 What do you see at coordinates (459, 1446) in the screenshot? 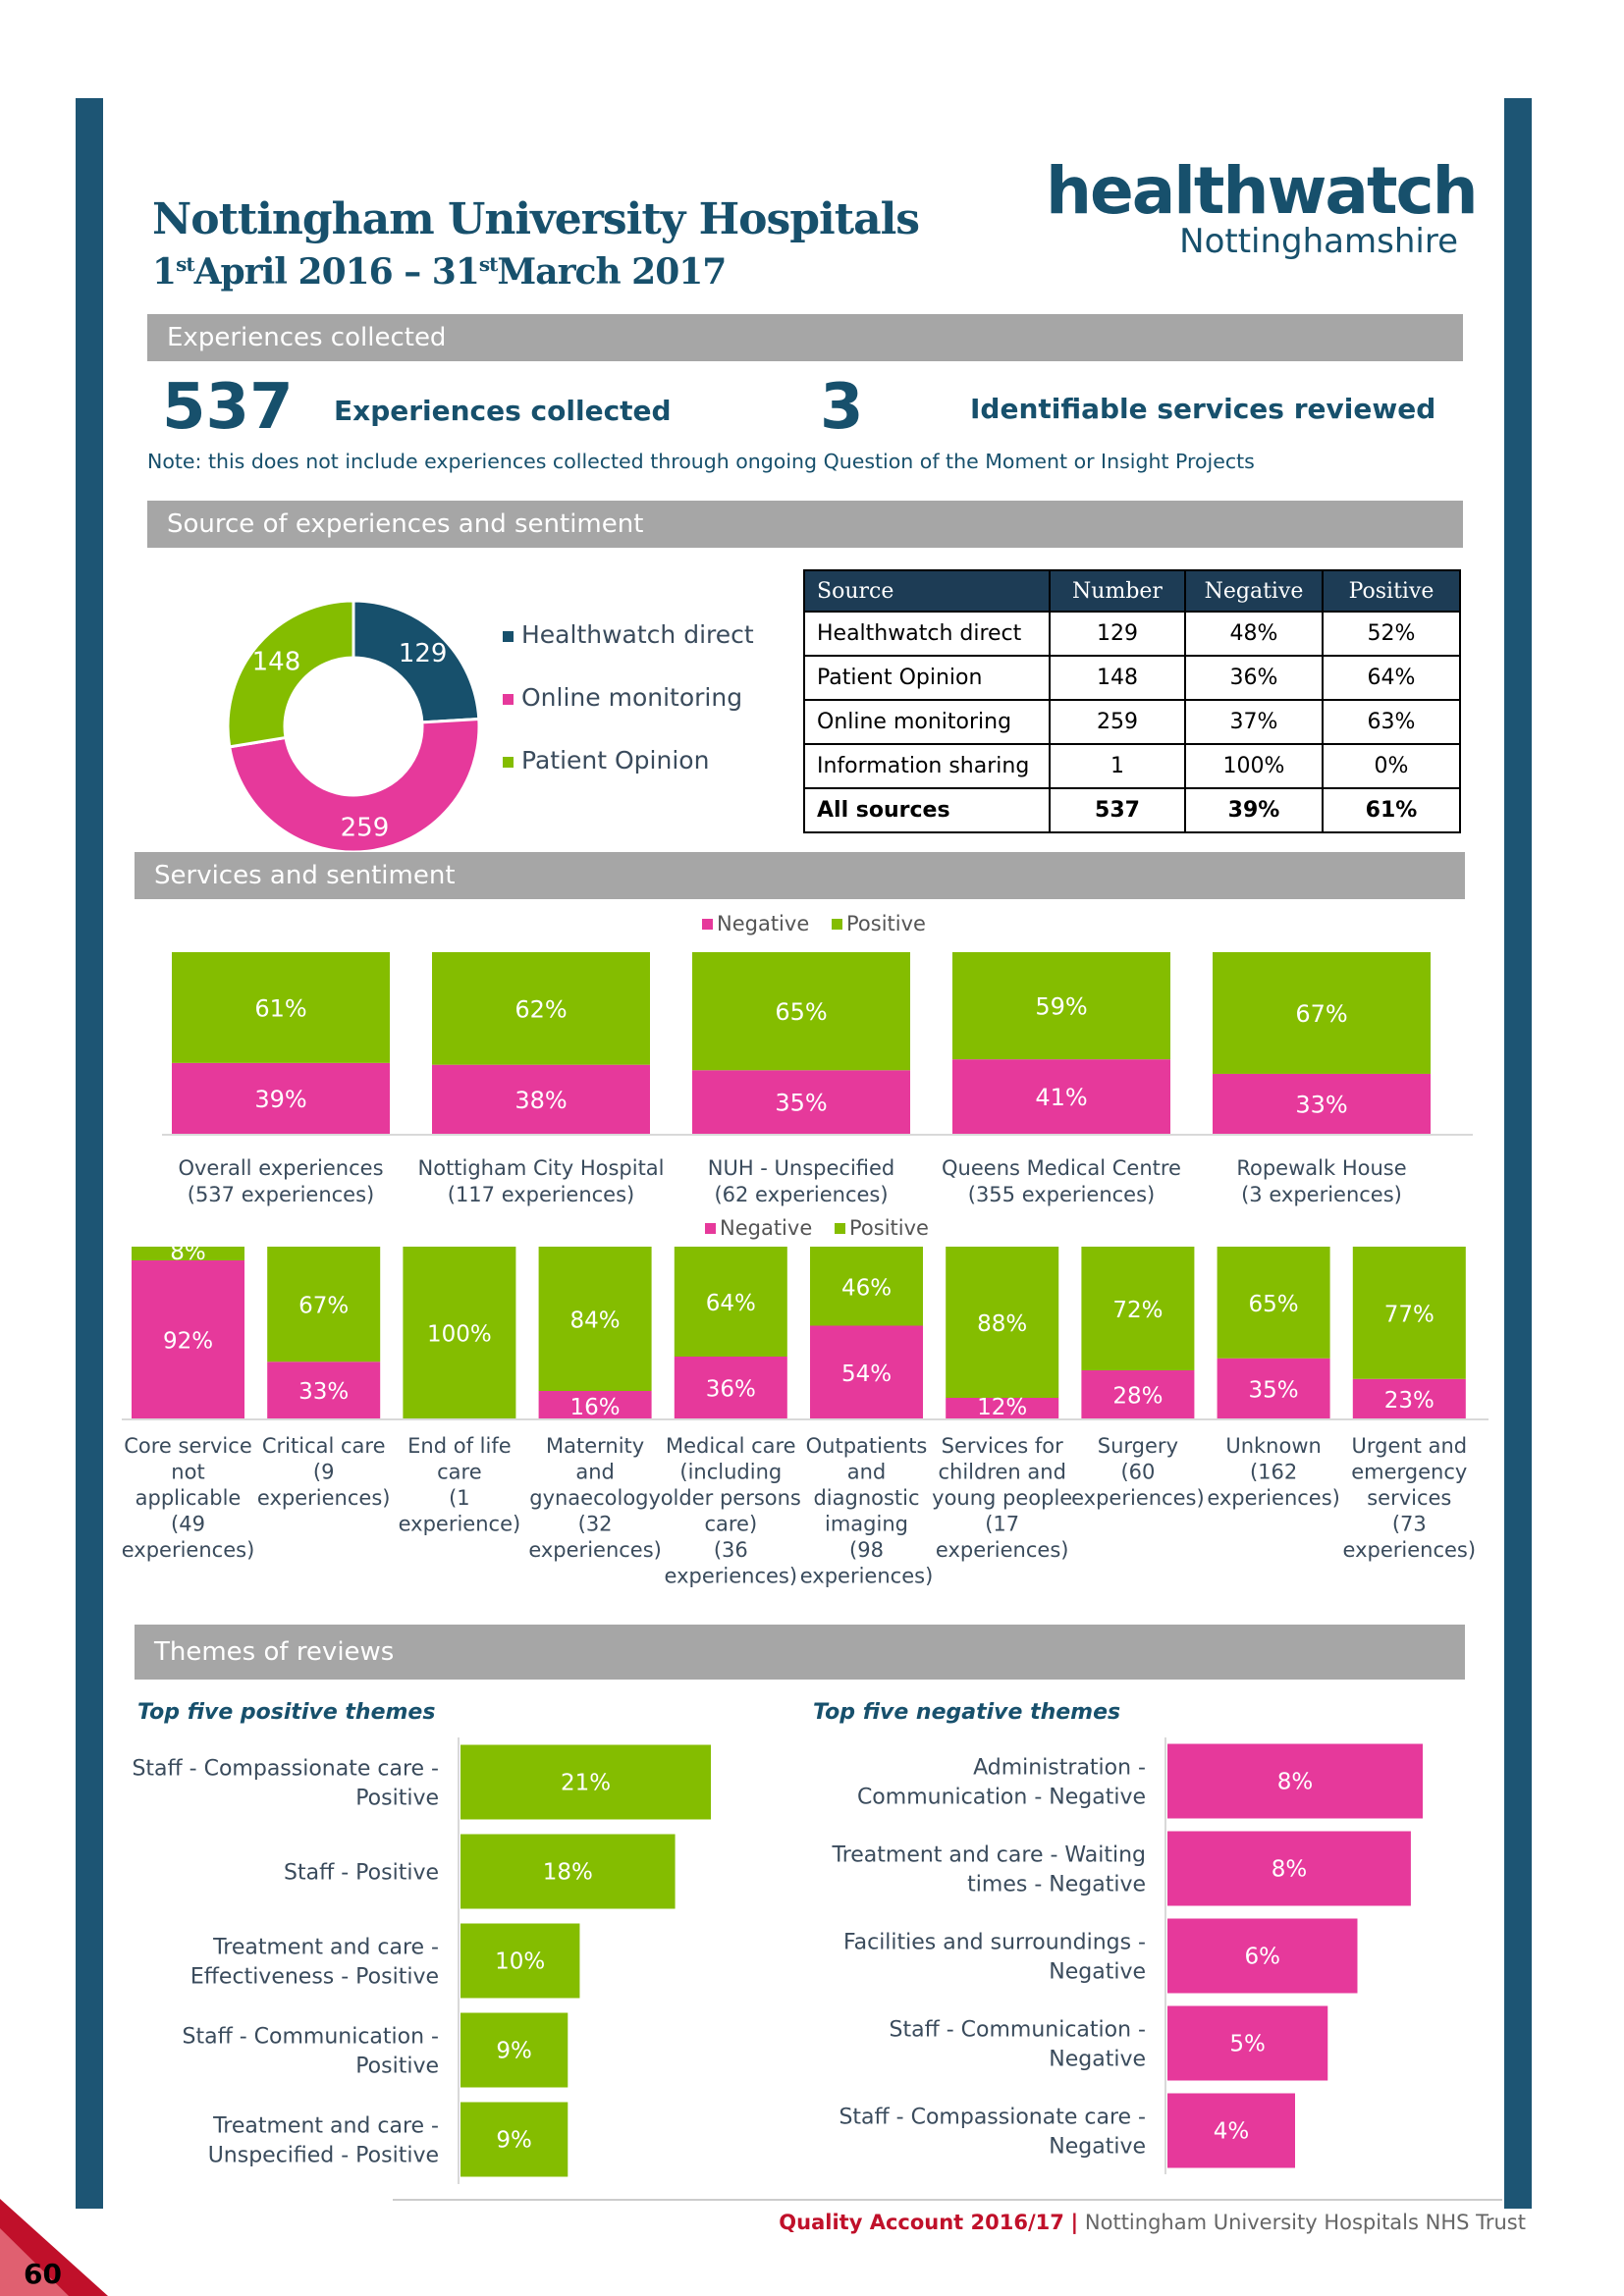
I see `category-label: End of life` at bounding box center [459, 1446].